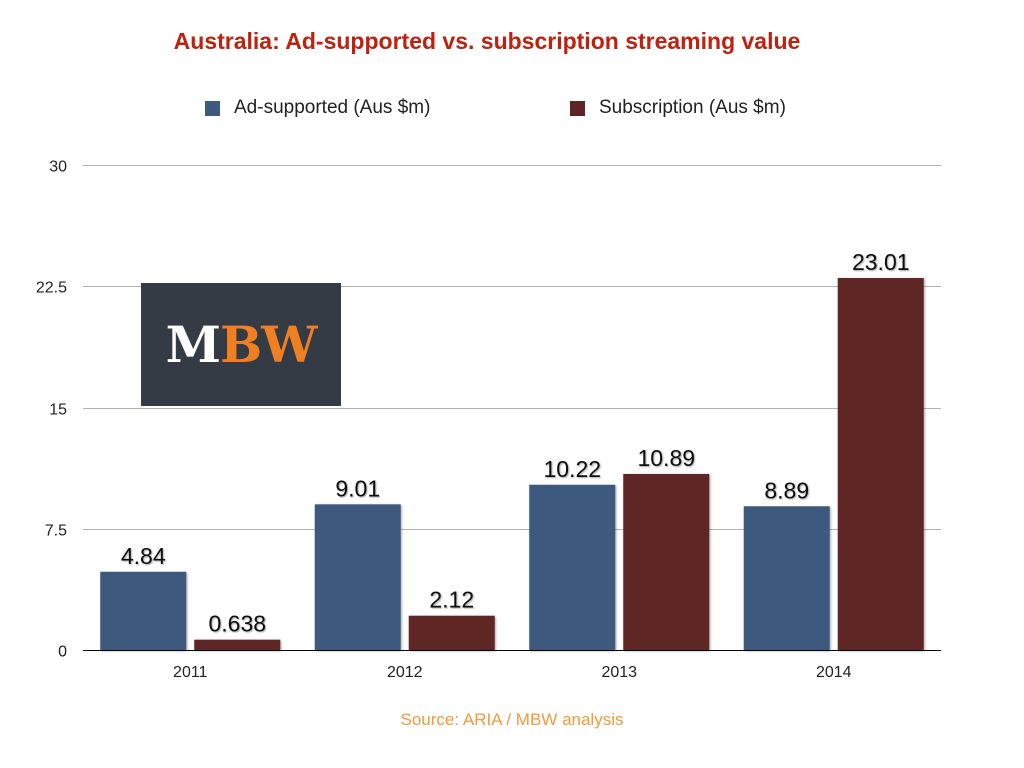  What do you see at coordinates (58, 167) in the screenshot?
I see `y-tick-label: 30` at bounding box center [58, 167].